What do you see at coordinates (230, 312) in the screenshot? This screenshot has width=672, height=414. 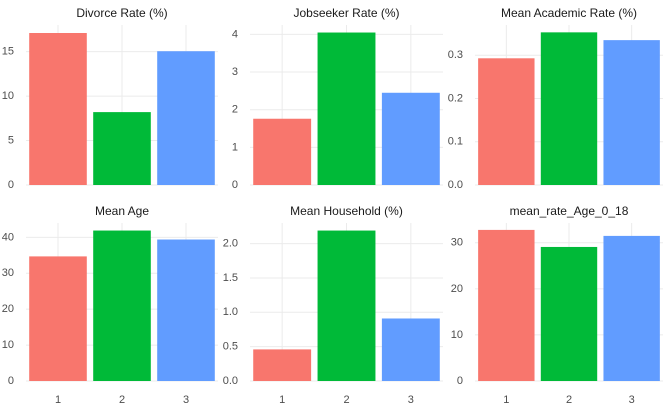 I see `y-tick-label: 1.0` at bounding box center [230, 312].